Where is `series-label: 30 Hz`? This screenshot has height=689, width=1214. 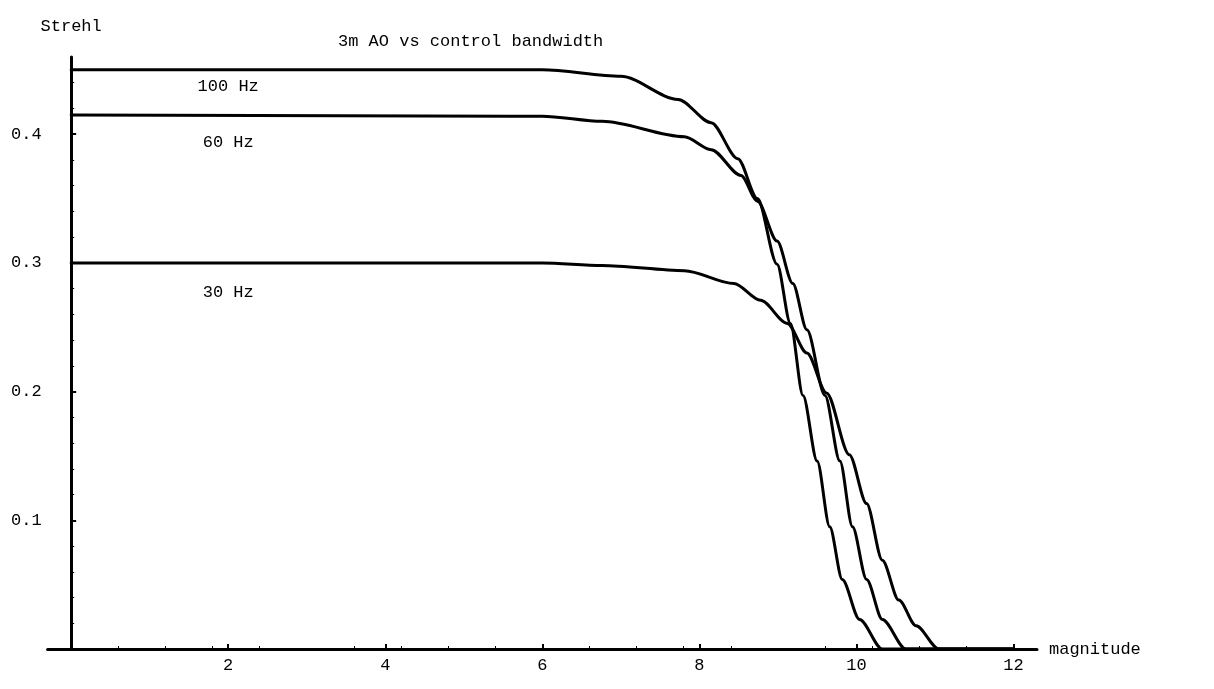 series-label: 30 Hz is located at coordinates (228, 293).